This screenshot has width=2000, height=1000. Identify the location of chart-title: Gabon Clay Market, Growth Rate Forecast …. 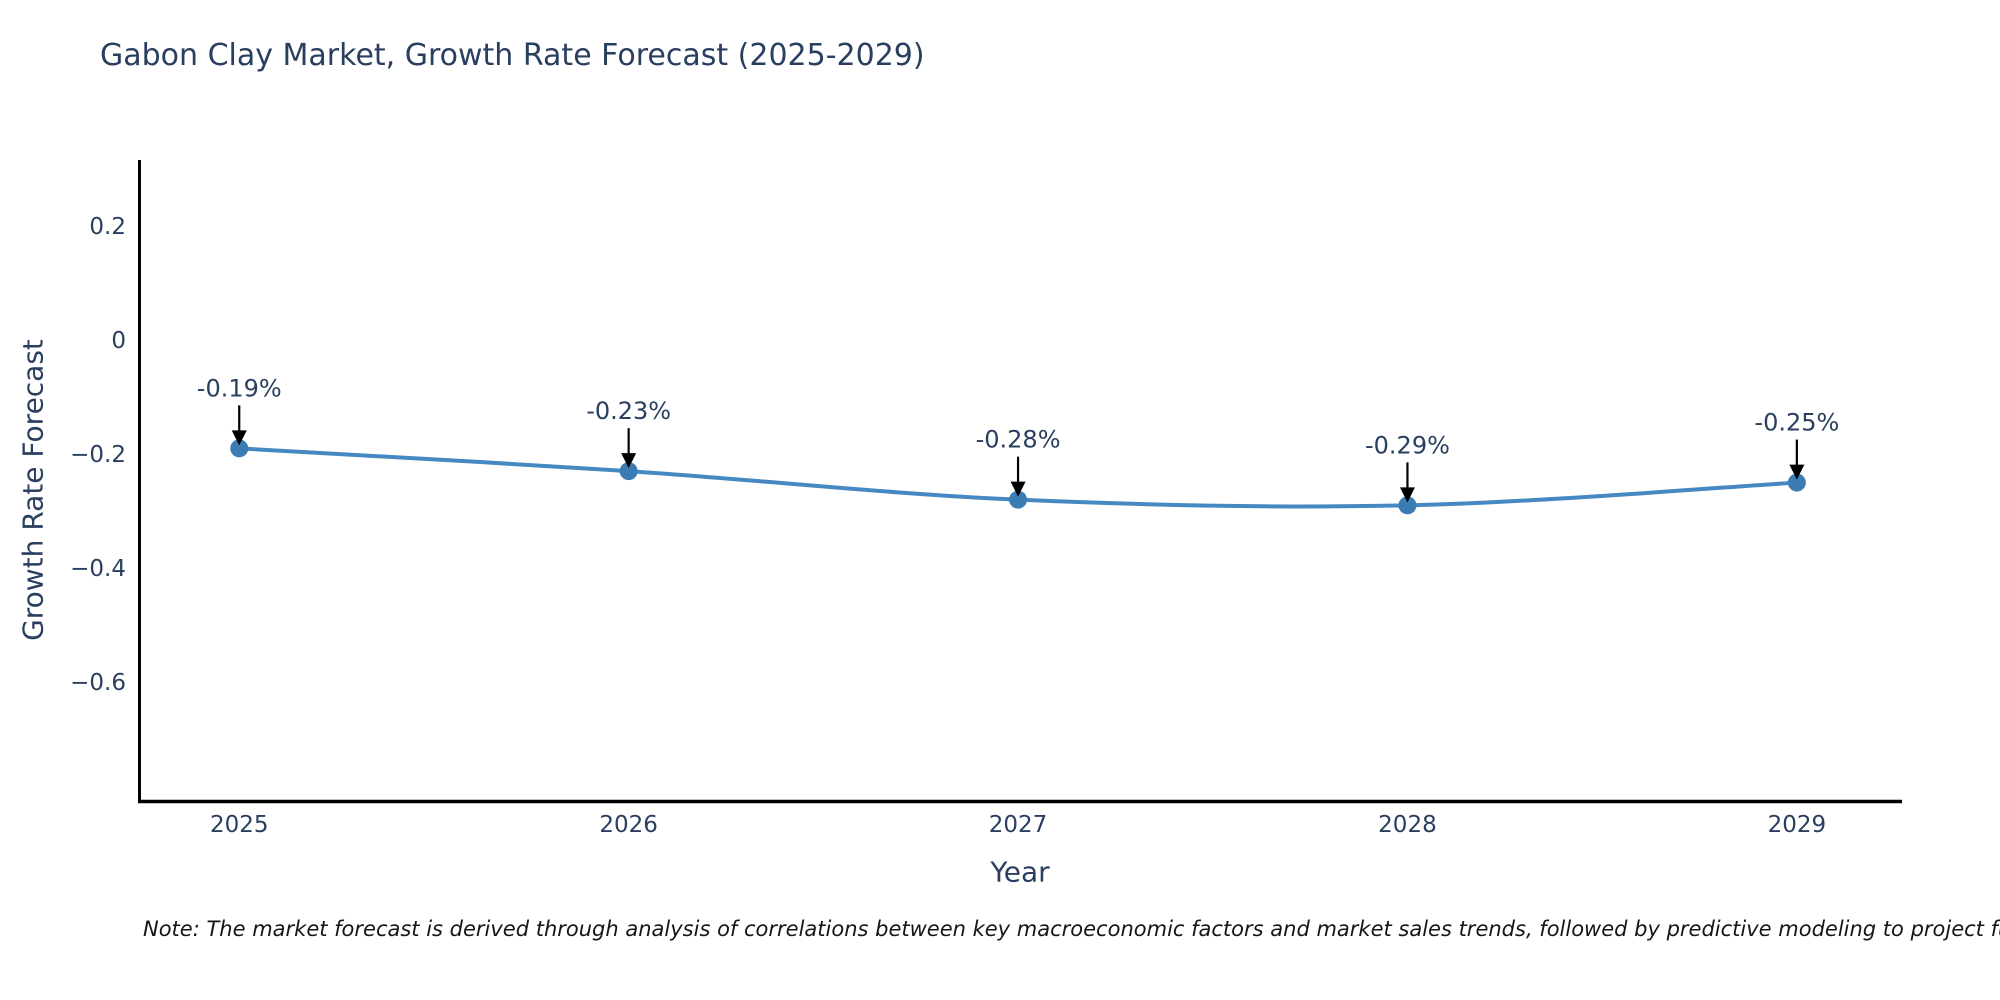
(512, 55).